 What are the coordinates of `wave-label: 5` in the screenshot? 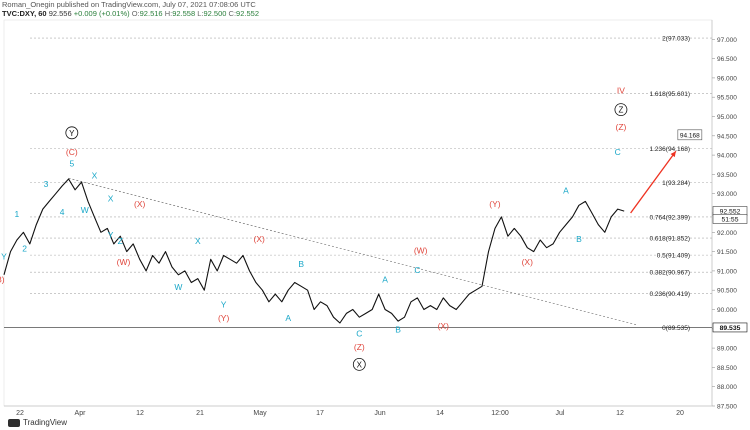 It's located at (71, 164).